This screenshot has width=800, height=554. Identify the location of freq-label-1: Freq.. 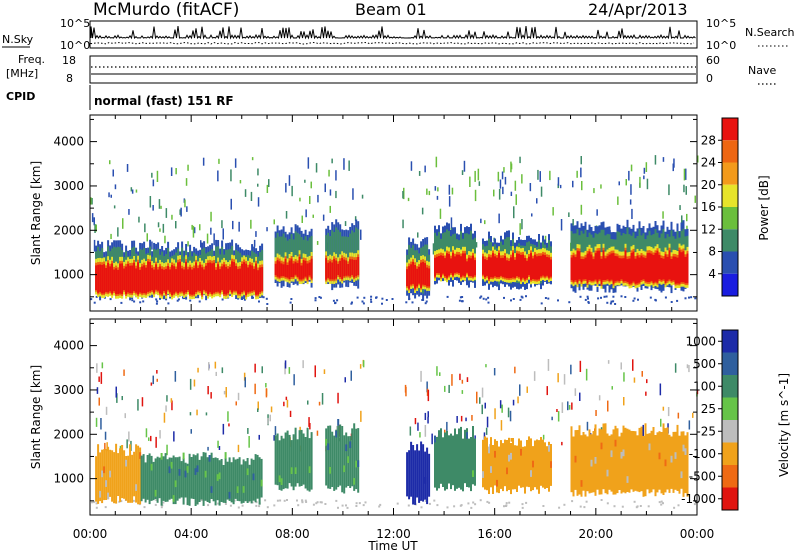
(31, 59).